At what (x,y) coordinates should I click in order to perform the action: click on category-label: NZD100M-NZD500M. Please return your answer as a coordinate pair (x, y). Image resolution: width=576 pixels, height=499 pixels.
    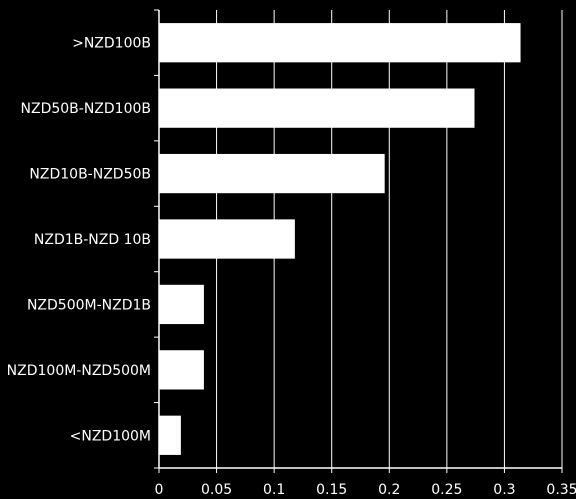
    Looking at the image, I should click on (79, 371).